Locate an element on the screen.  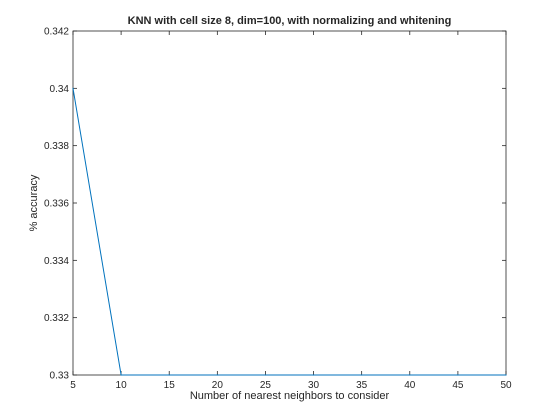
x-tick-label: 10 is located at coordinates (122, 385).